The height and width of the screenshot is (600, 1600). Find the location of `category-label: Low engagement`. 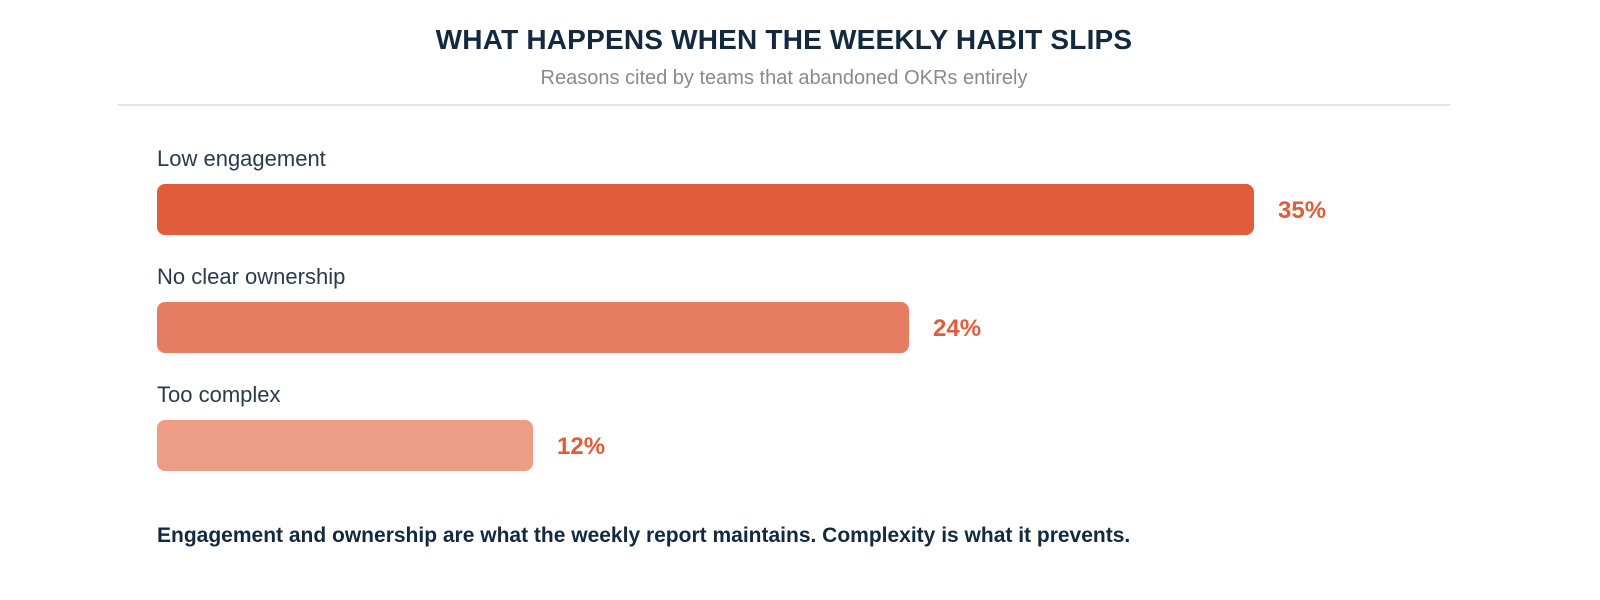

category-label: Low engagement is located at coordinates (241, 158).